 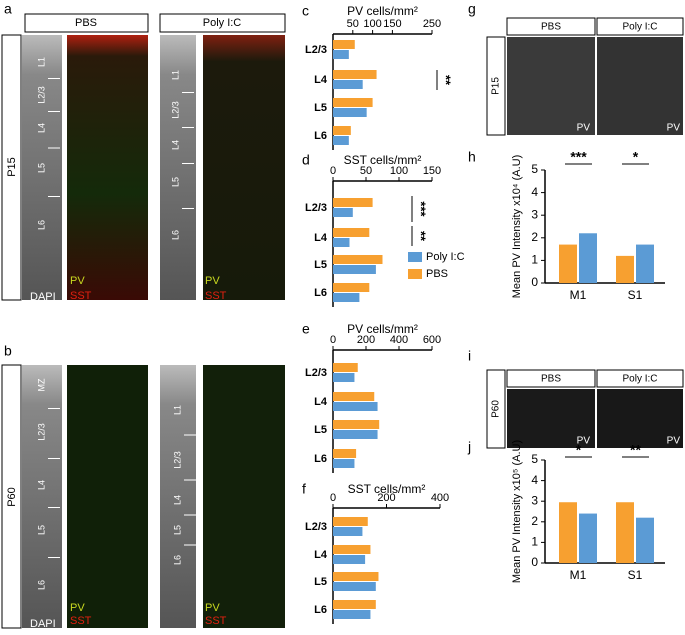 I want to click on chart-title: PV cells/mm², so click(x=382, y=11).